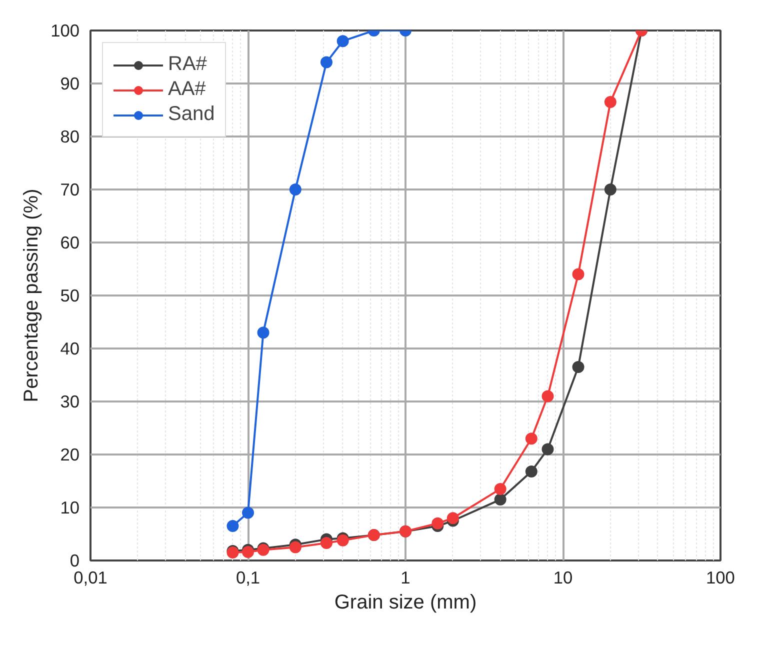 The image size is (782, 666). What do you see at coordinates (70, 136) in the screenshot?
I see `y-tick-label: 80` at bounding box center [70, 136].